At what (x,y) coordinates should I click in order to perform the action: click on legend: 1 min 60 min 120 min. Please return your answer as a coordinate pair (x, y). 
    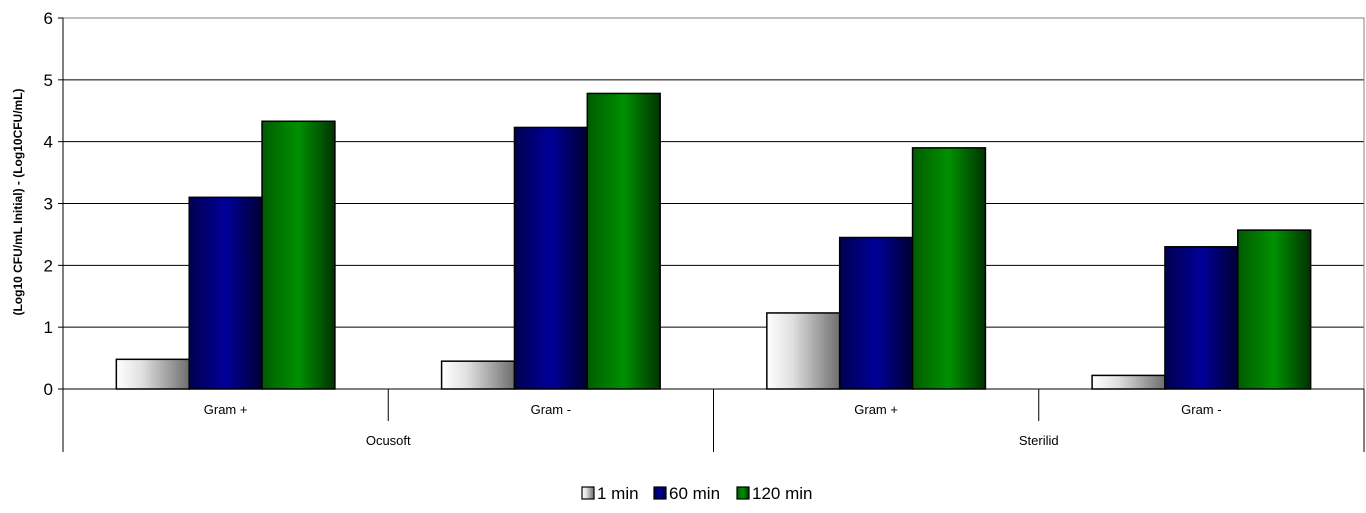
    Looking at the image, I should click on (696, 493).